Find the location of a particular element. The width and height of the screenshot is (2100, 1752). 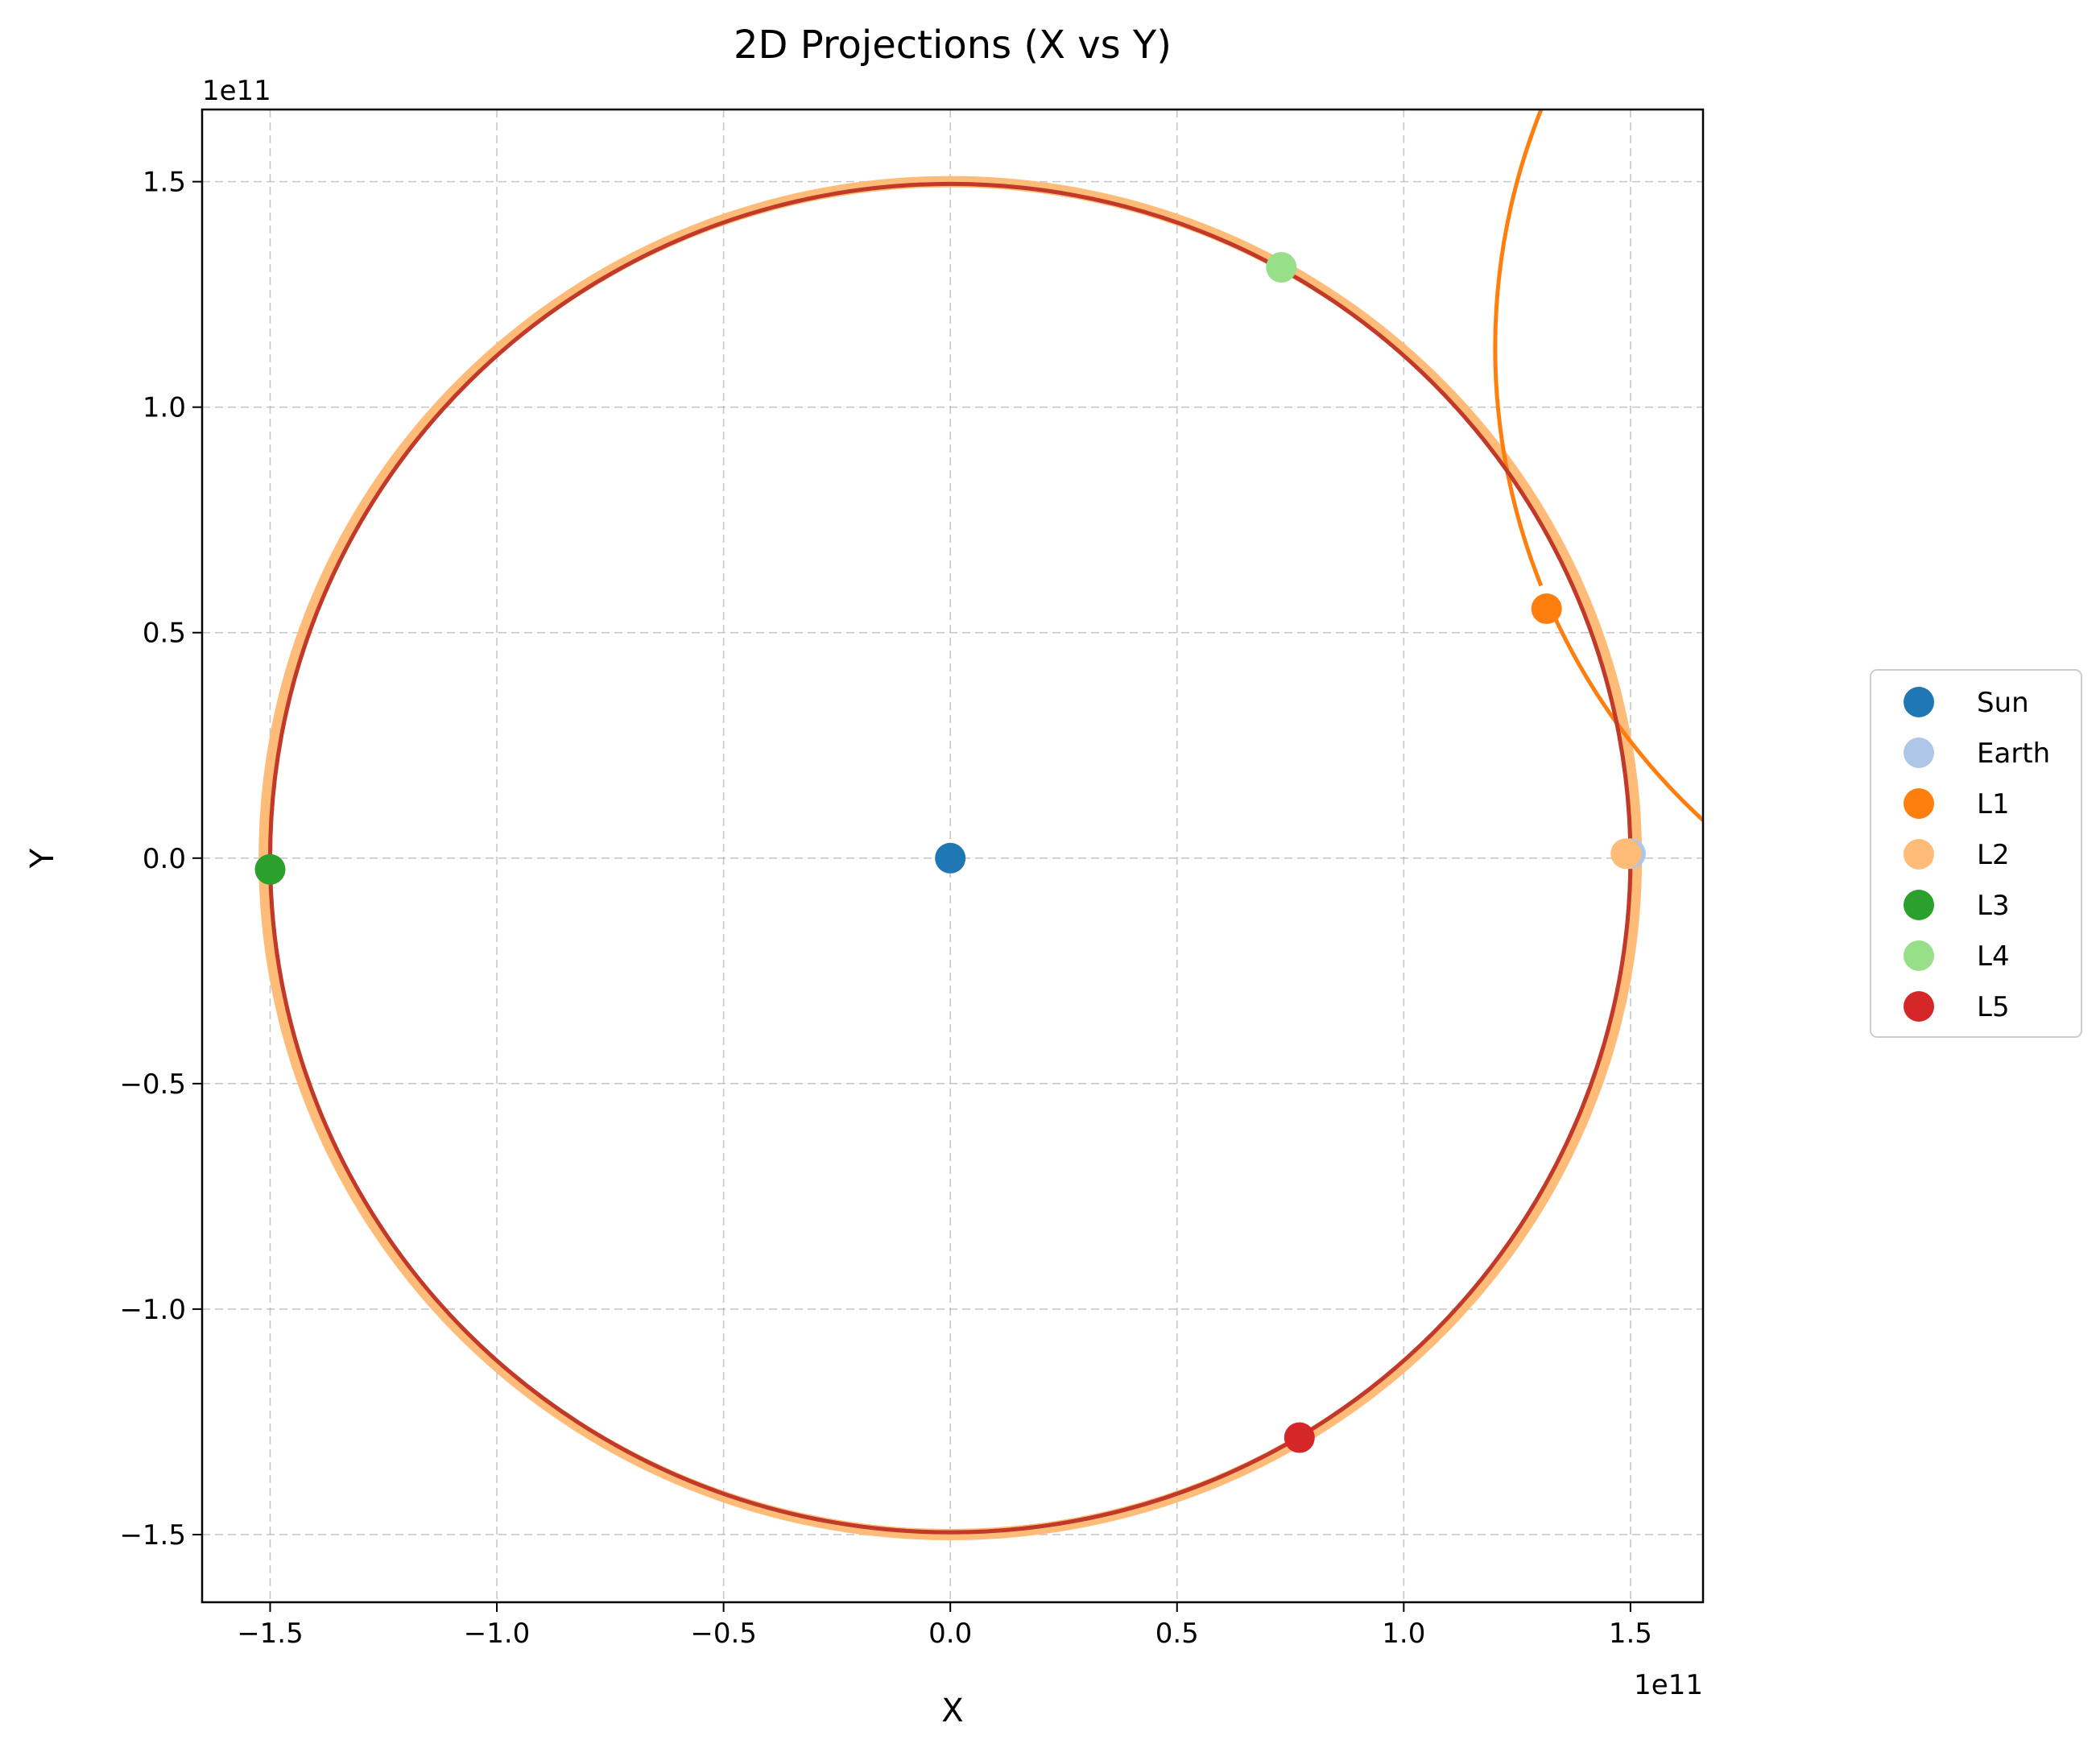

y-tick-label-4: 0.5 is located at coordinates (164, 634).